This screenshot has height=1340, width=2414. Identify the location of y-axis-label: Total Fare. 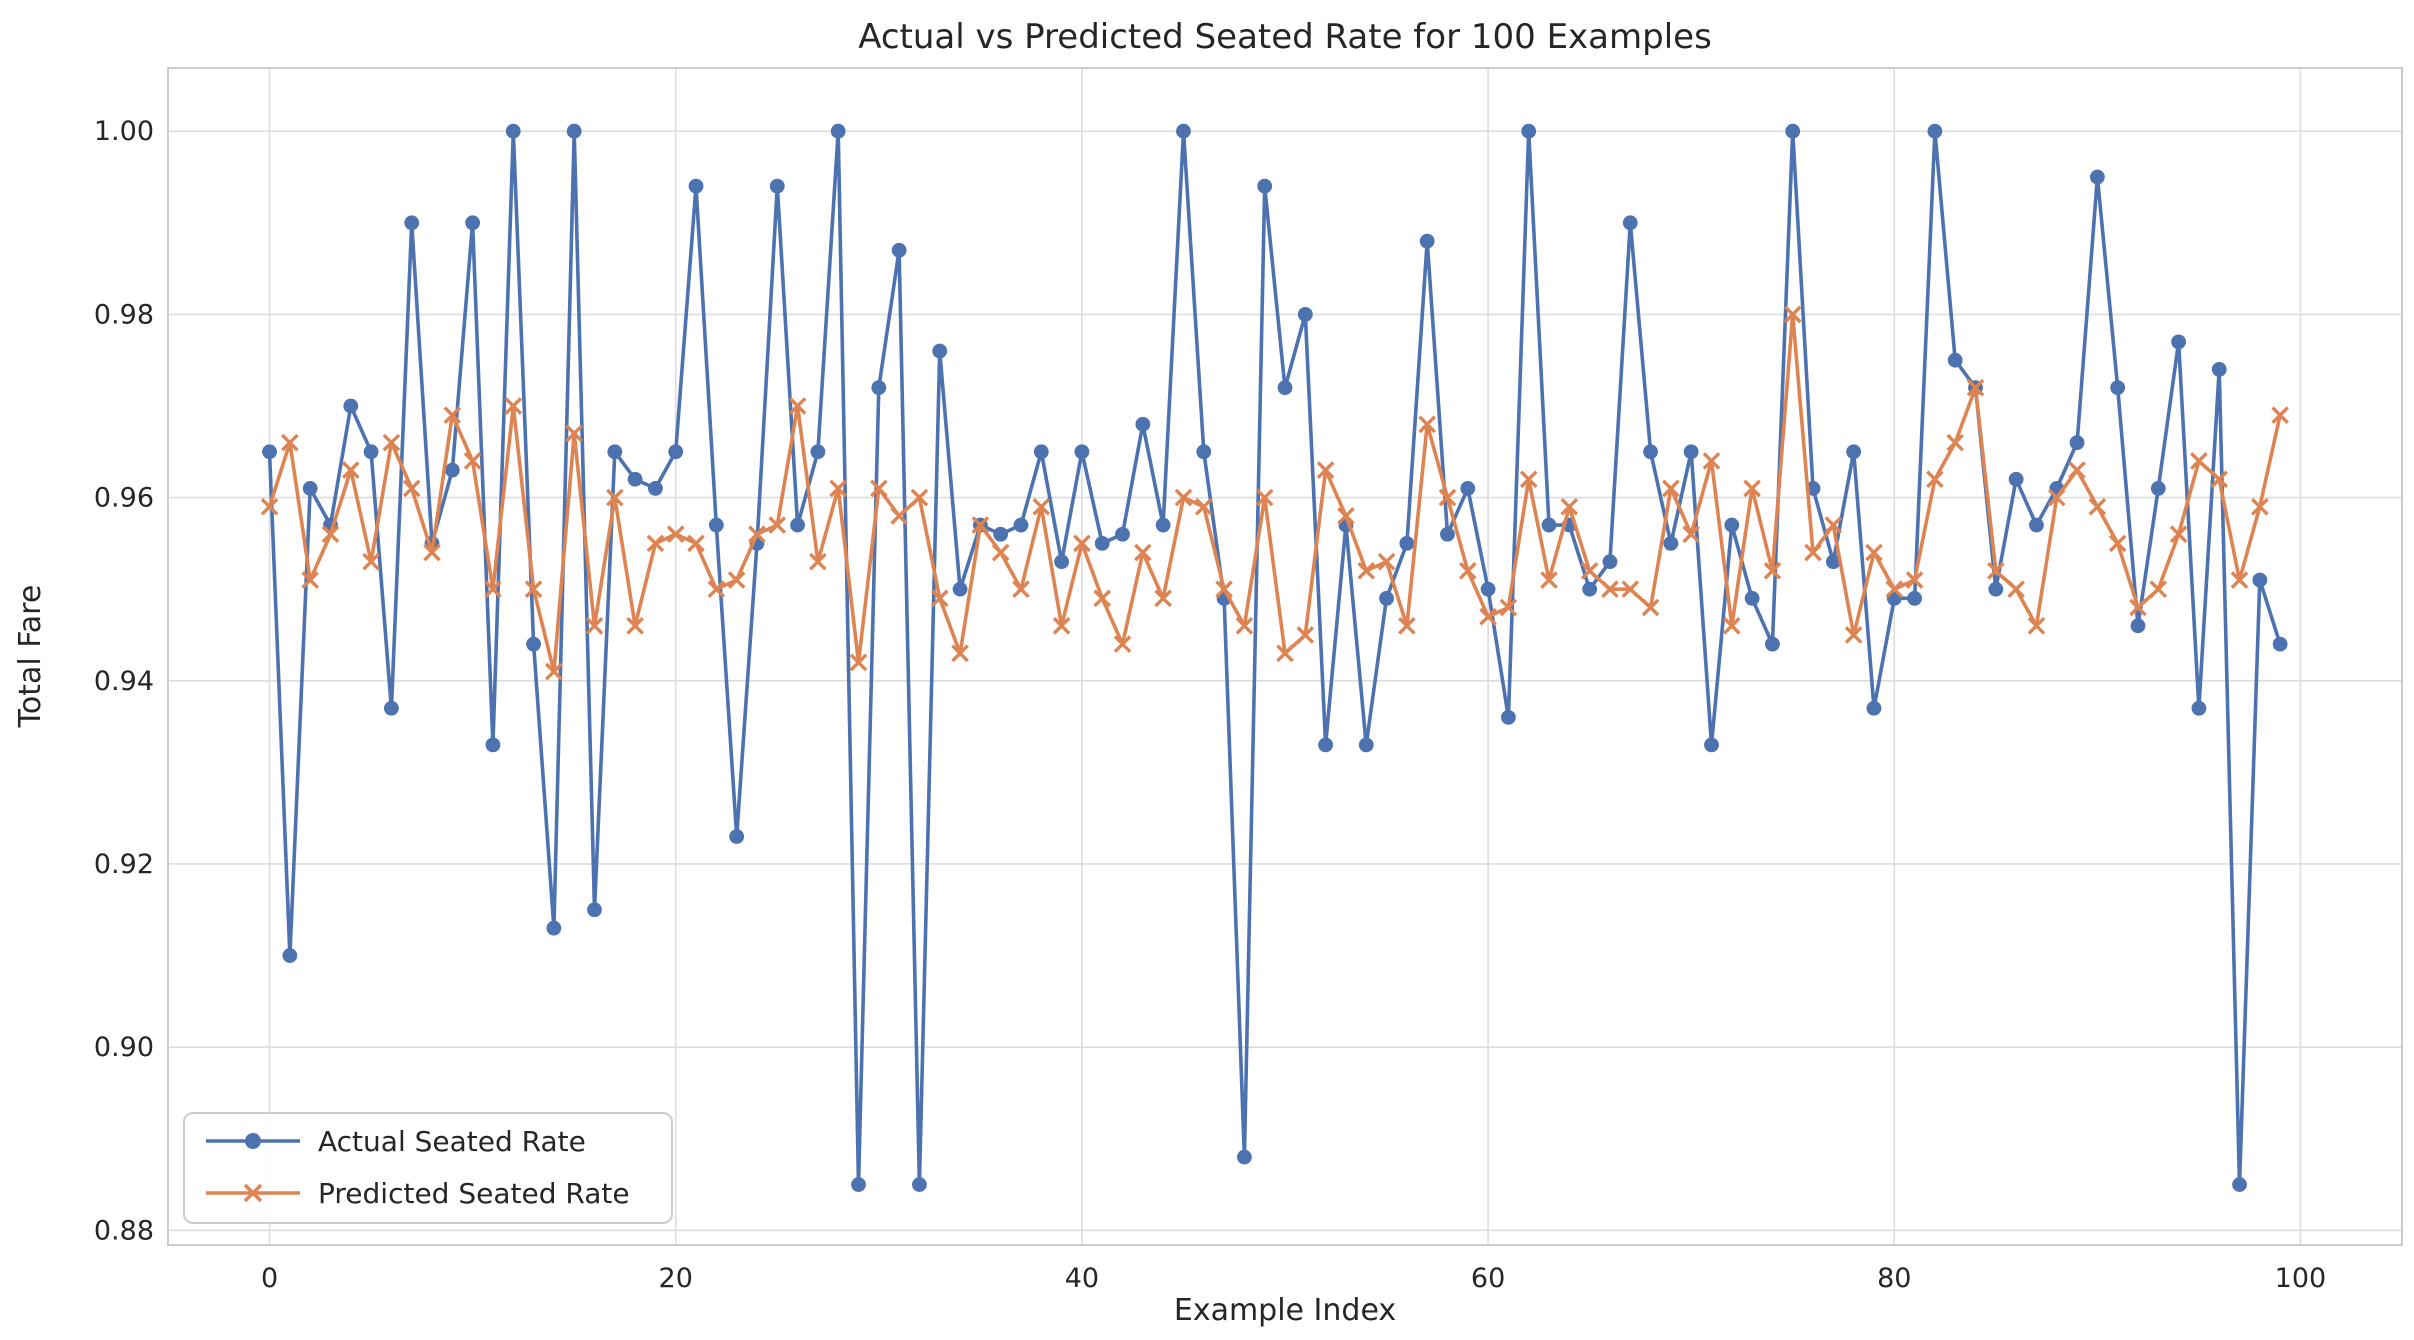
(30, 657).